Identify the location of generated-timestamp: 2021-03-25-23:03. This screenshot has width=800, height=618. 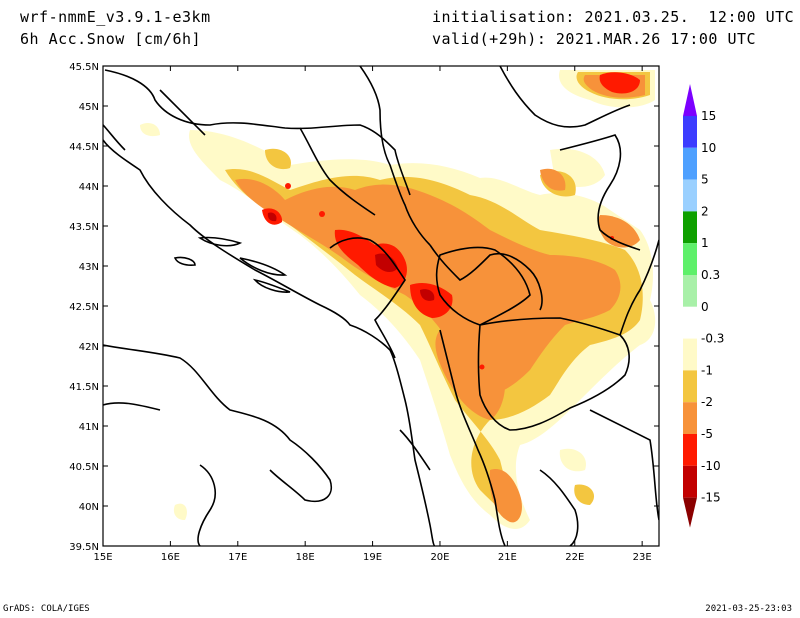
(748, 609).